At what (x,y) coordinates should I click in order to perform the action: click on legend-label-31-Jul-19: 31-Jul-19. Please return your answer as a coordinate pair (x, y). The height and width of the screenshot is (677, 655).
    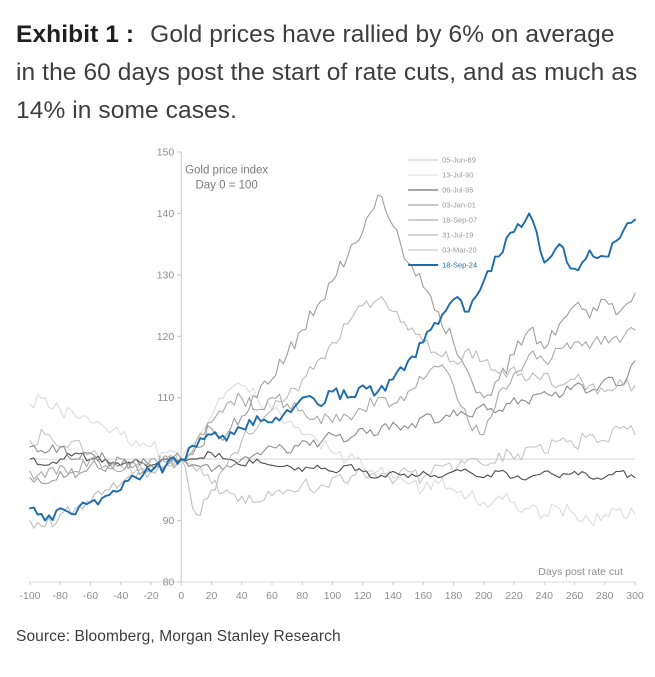
    Looking at the image, I should click on (457, 234).